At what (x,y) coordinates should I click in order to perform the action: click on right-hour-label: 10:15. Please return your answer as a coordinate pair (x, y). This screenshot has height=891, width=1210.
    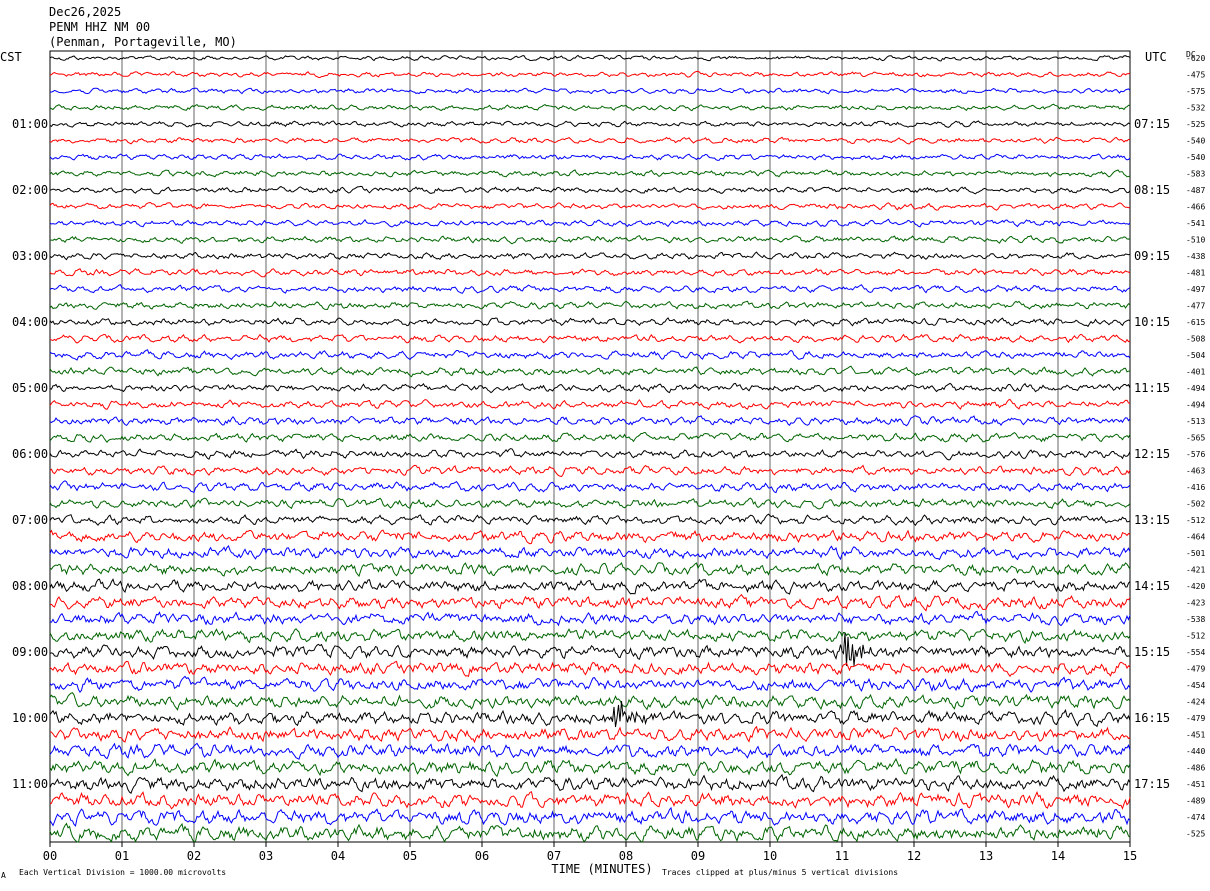
    Looking at the image, I should click on (1152, 322).